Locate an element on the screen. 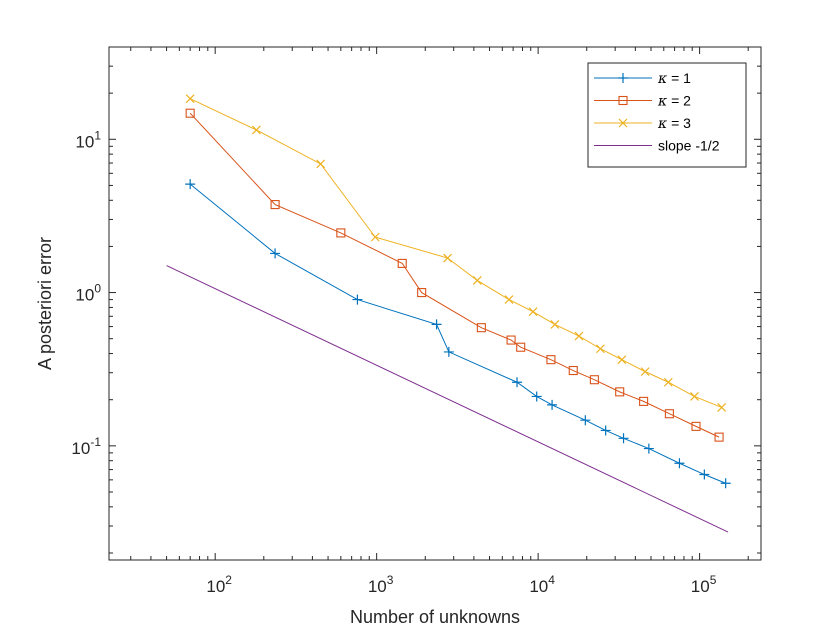 This screenshot has height=630, width=840. legend-label: κ = 3 is located at coordinates (674, 123).